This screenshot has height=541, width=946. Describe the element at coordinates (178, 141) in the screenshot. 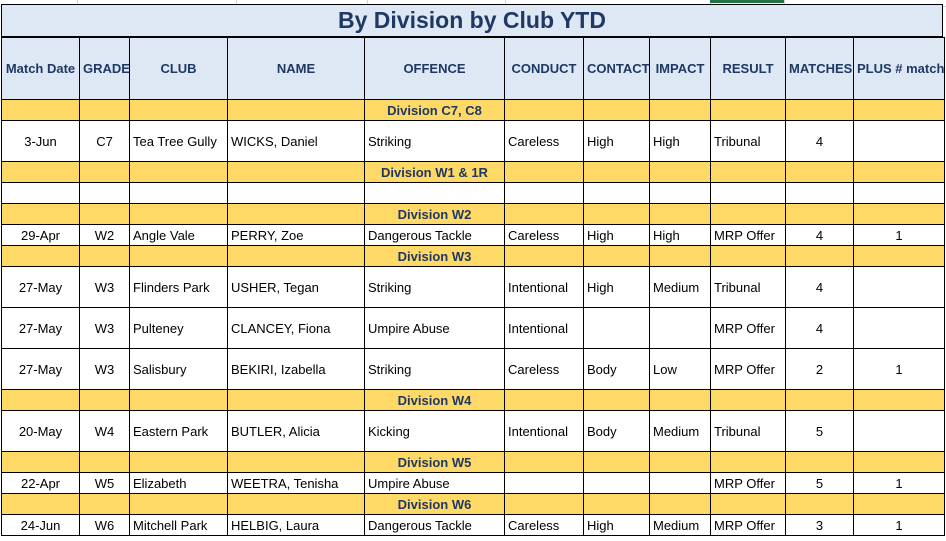

I see `club-cell: Tea Tree Gully` at that location.